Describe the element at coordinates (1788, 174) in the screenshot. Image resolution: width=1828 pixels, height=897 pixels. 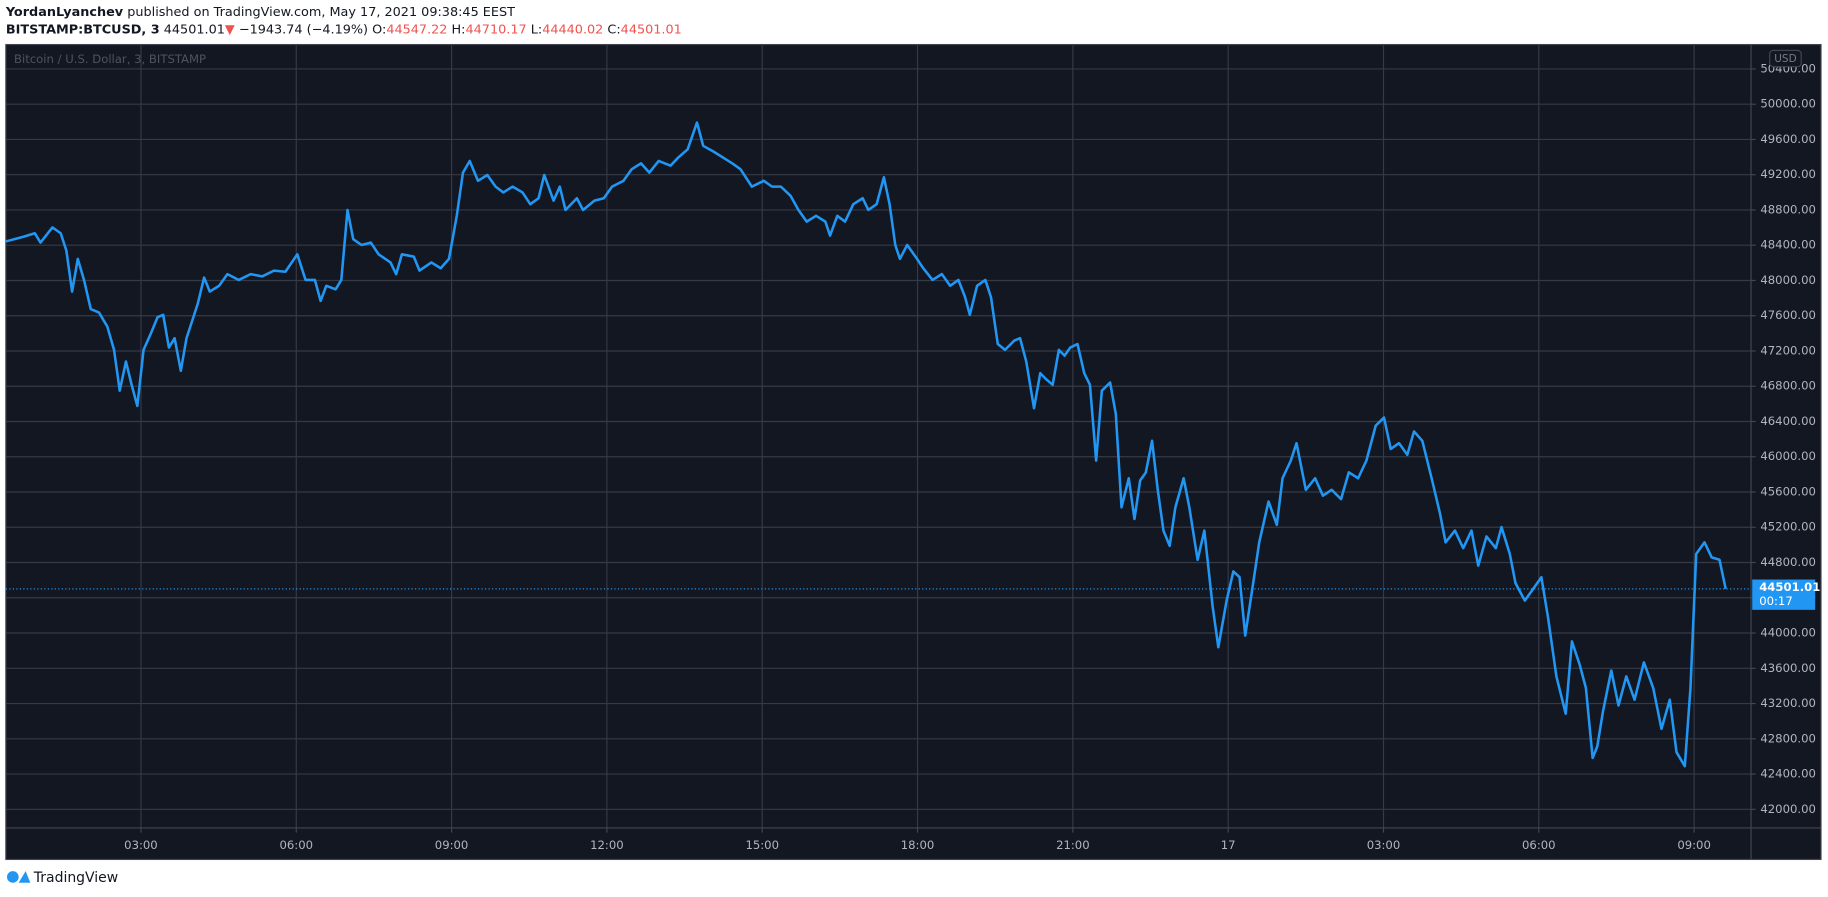
I see `y-tick-label: 49200.00` at that location.